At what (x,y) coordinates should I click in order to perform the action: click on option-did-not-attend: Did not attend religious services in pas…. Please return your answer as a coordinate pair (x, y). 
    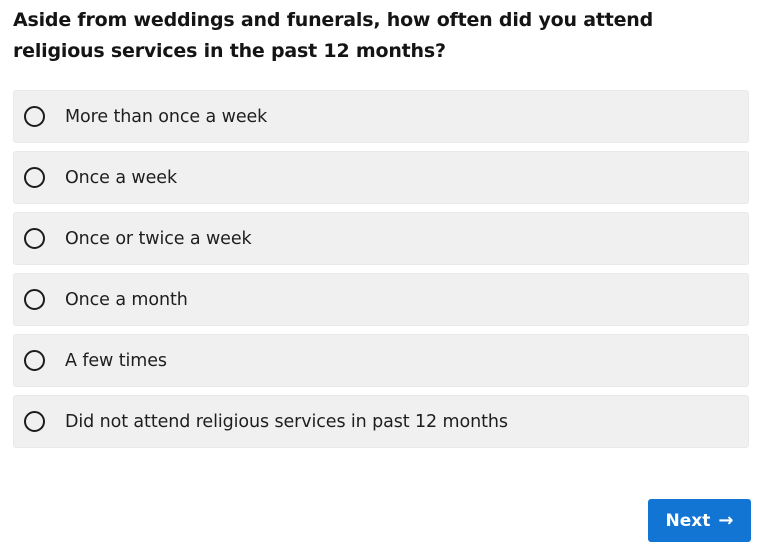
    Looking at the image, I should click on (381, 421).